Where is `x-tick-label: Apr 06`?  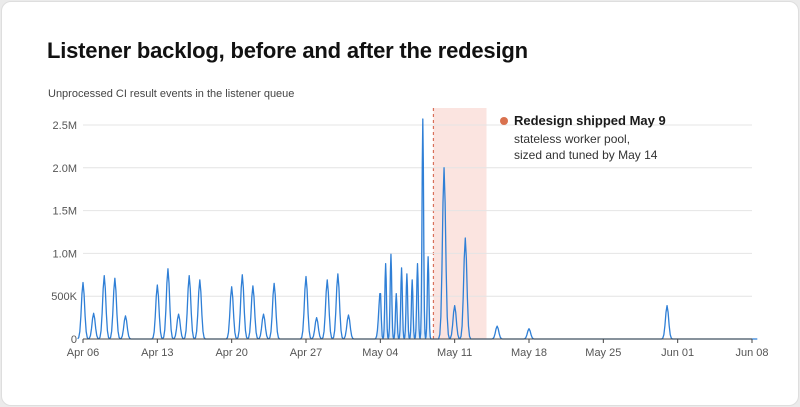
x-tick-label: Apr 06 is located at coordinates (83, 353).